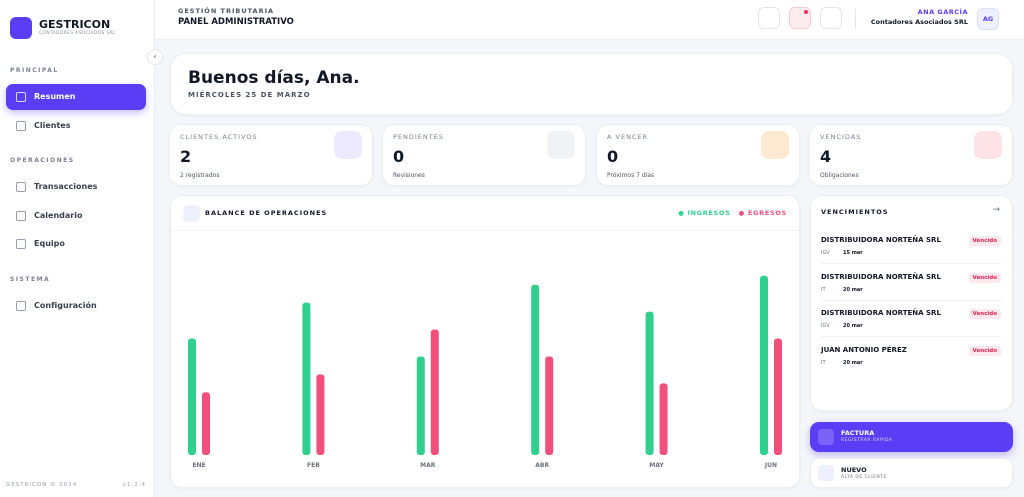 The width and height of the screenshot is (1024, 497). What do you see at coordinates (65, 305) in the screenshot?
I see `nav-label: Configuración` at bounding box center [65, 305].